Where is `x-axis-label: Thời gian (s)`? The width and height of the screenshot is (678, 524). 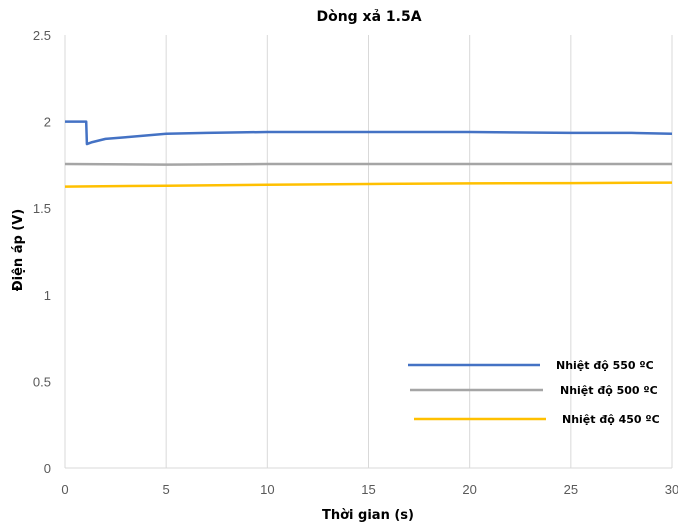 x-axis-label: Thời gian (s) is located at coordinates (368, 515).